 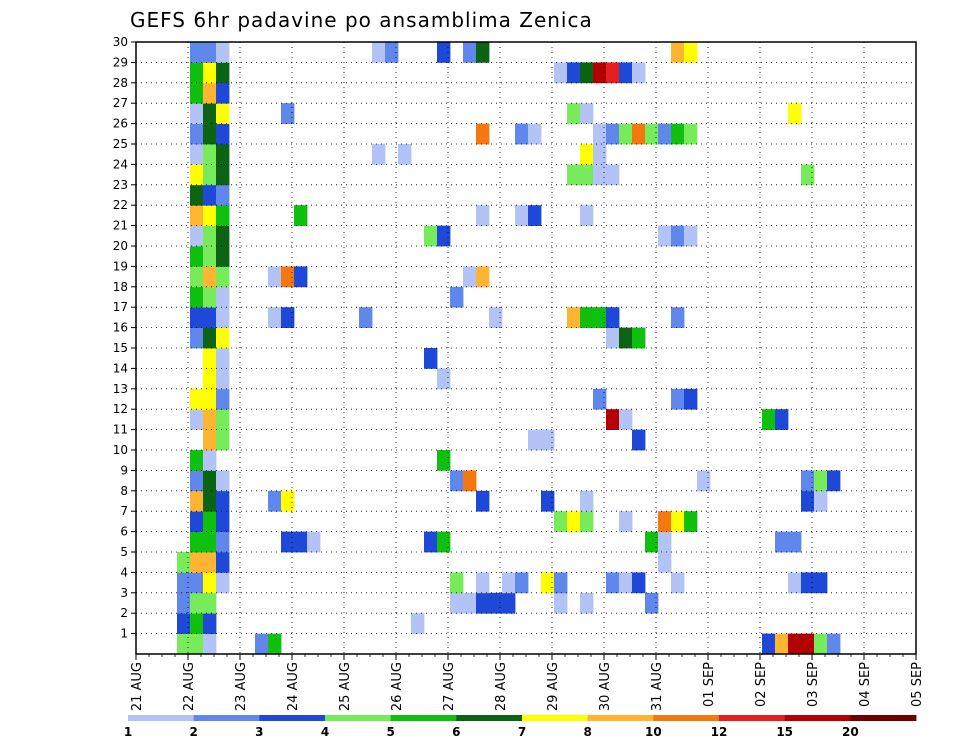 What do you see at coordinates (653, 732) in the screenshot?
I see `colorbar-tick-label: 10` at bounding box center [653, 732].